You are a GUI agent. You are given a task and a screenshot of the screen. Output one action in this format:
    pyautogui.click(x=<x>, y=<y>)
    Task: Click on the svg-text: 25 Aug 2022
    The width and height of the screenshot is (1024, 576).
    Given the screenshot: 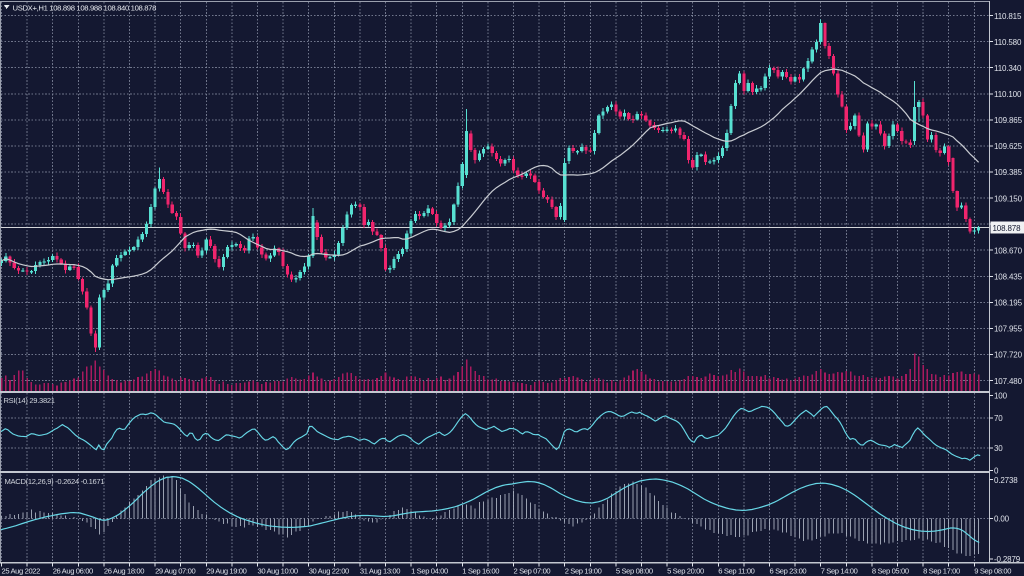 What is the action you would take?
    pyautogui.click(x=21, y=571)
    